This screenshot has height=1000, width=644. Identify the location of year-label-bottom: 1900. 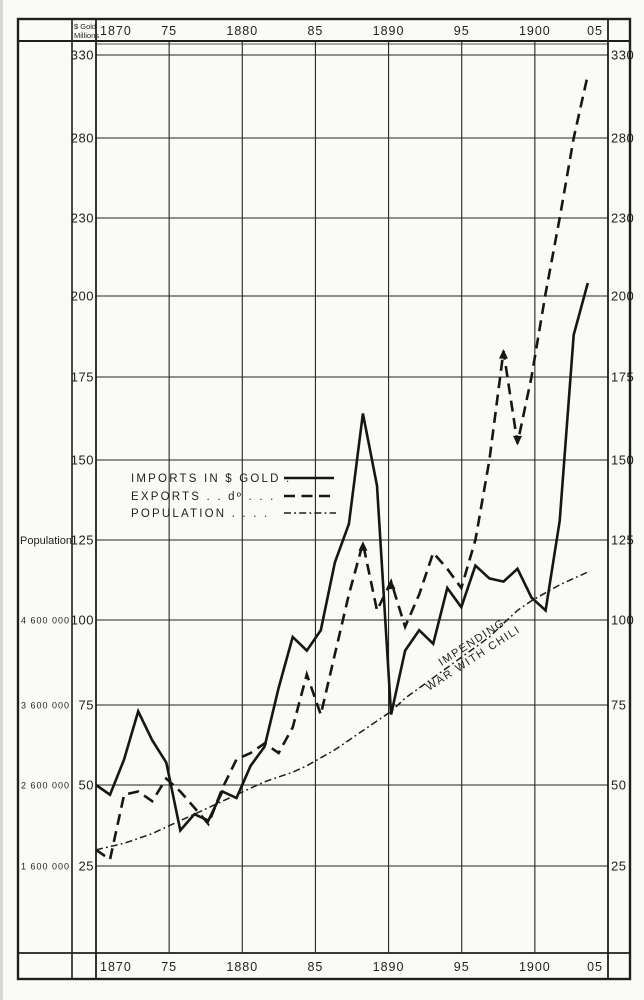
(535, 967).